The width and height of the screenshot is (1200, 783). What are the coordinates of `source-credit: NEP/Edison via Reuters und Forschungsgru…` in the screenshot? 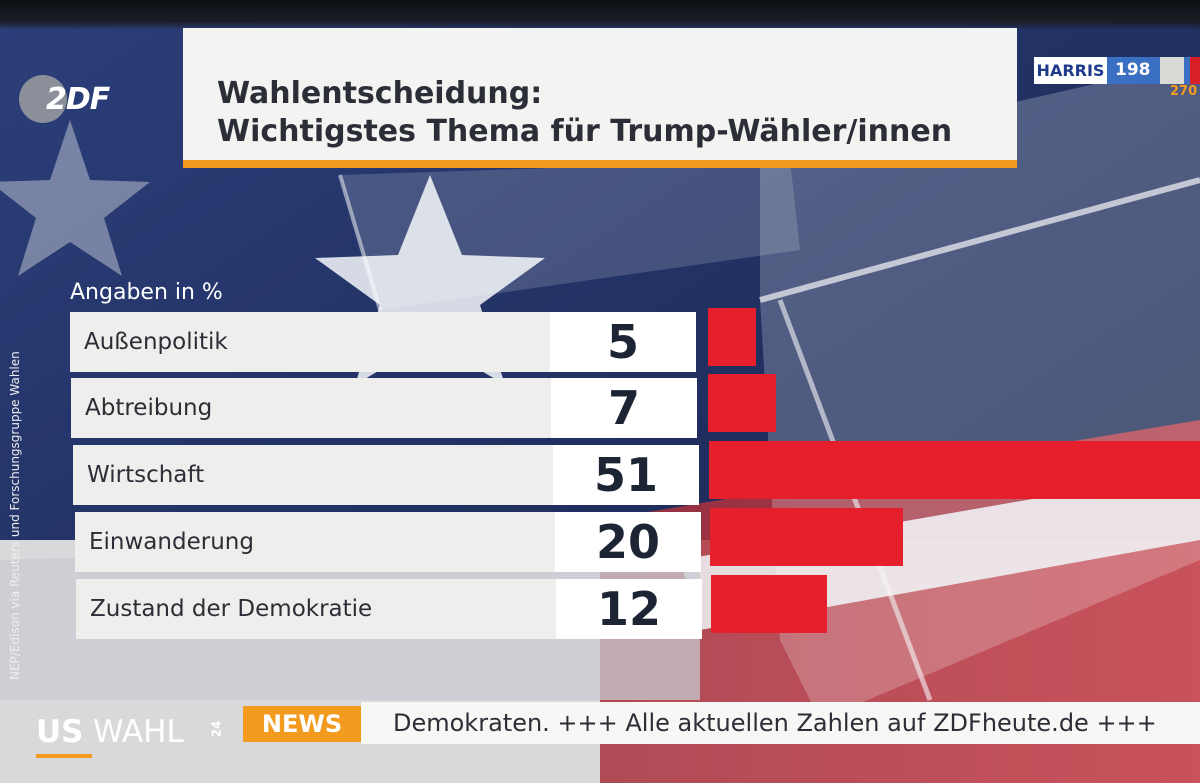 It's located at (207, 515).